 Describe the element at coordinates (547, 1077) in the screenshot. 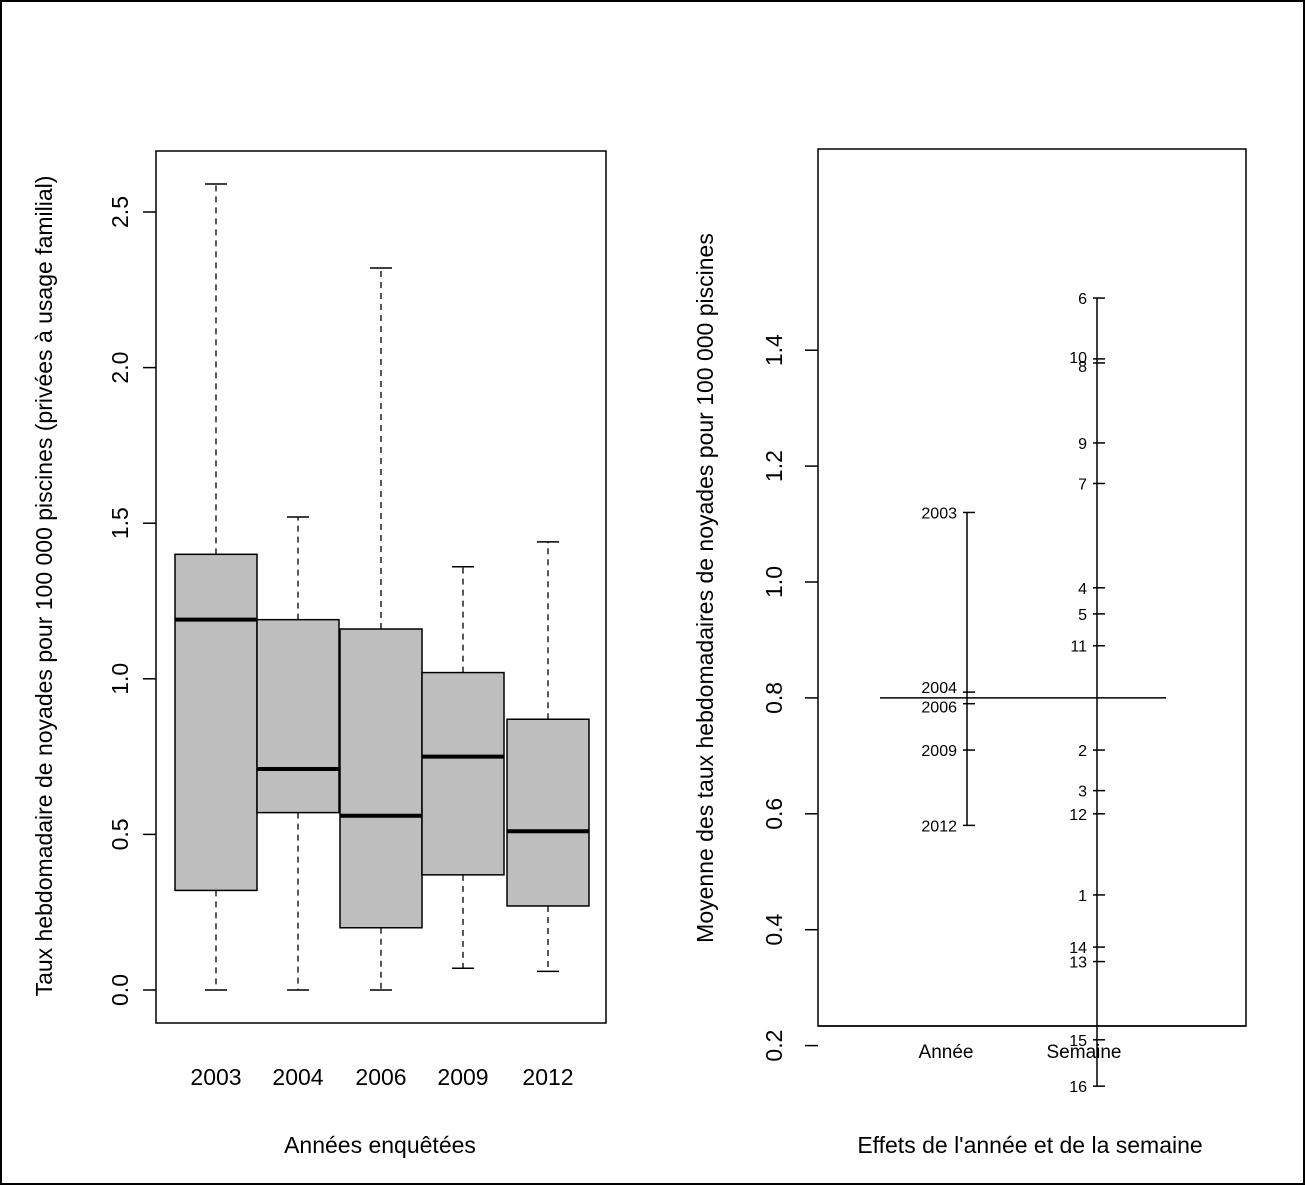

I see `boxplot-x-tick-label: 2012` at that location.